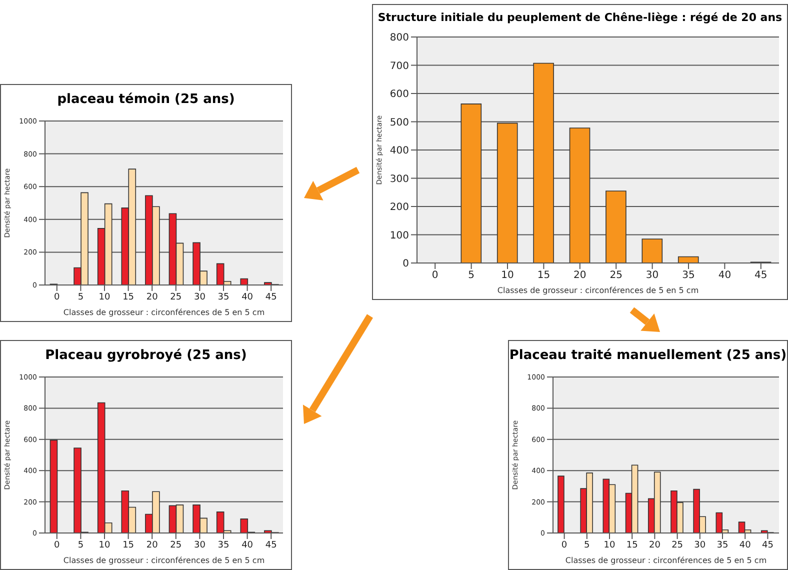 The image size is (788, 570). Describe the element at coordinates (399, 236) in the screenshot. I see `y-tick-label: 100` at that location.